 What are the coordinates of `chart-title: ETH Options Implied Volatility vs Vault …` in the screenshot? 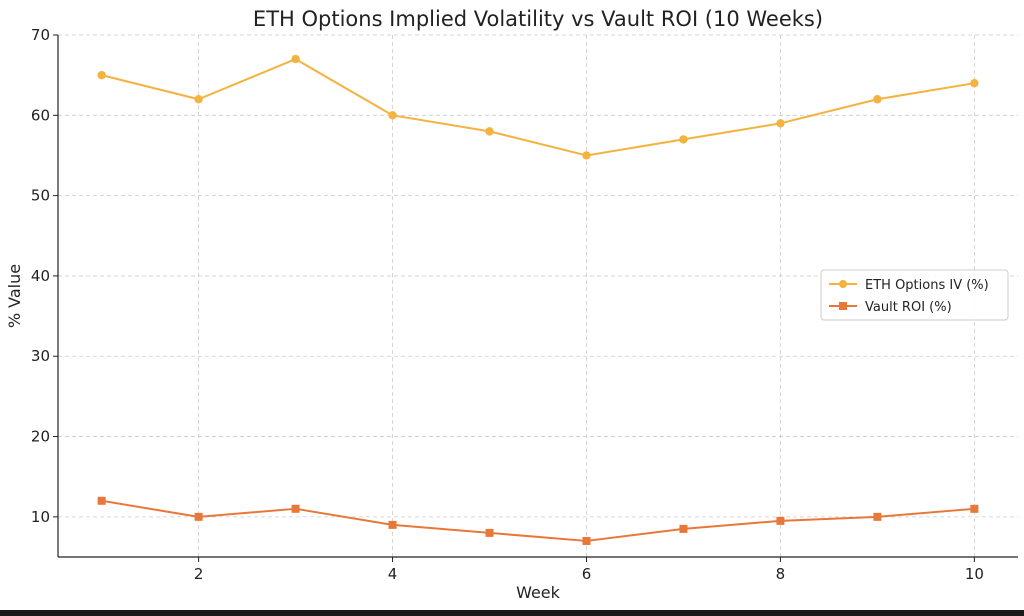 It's located at (538, 19).